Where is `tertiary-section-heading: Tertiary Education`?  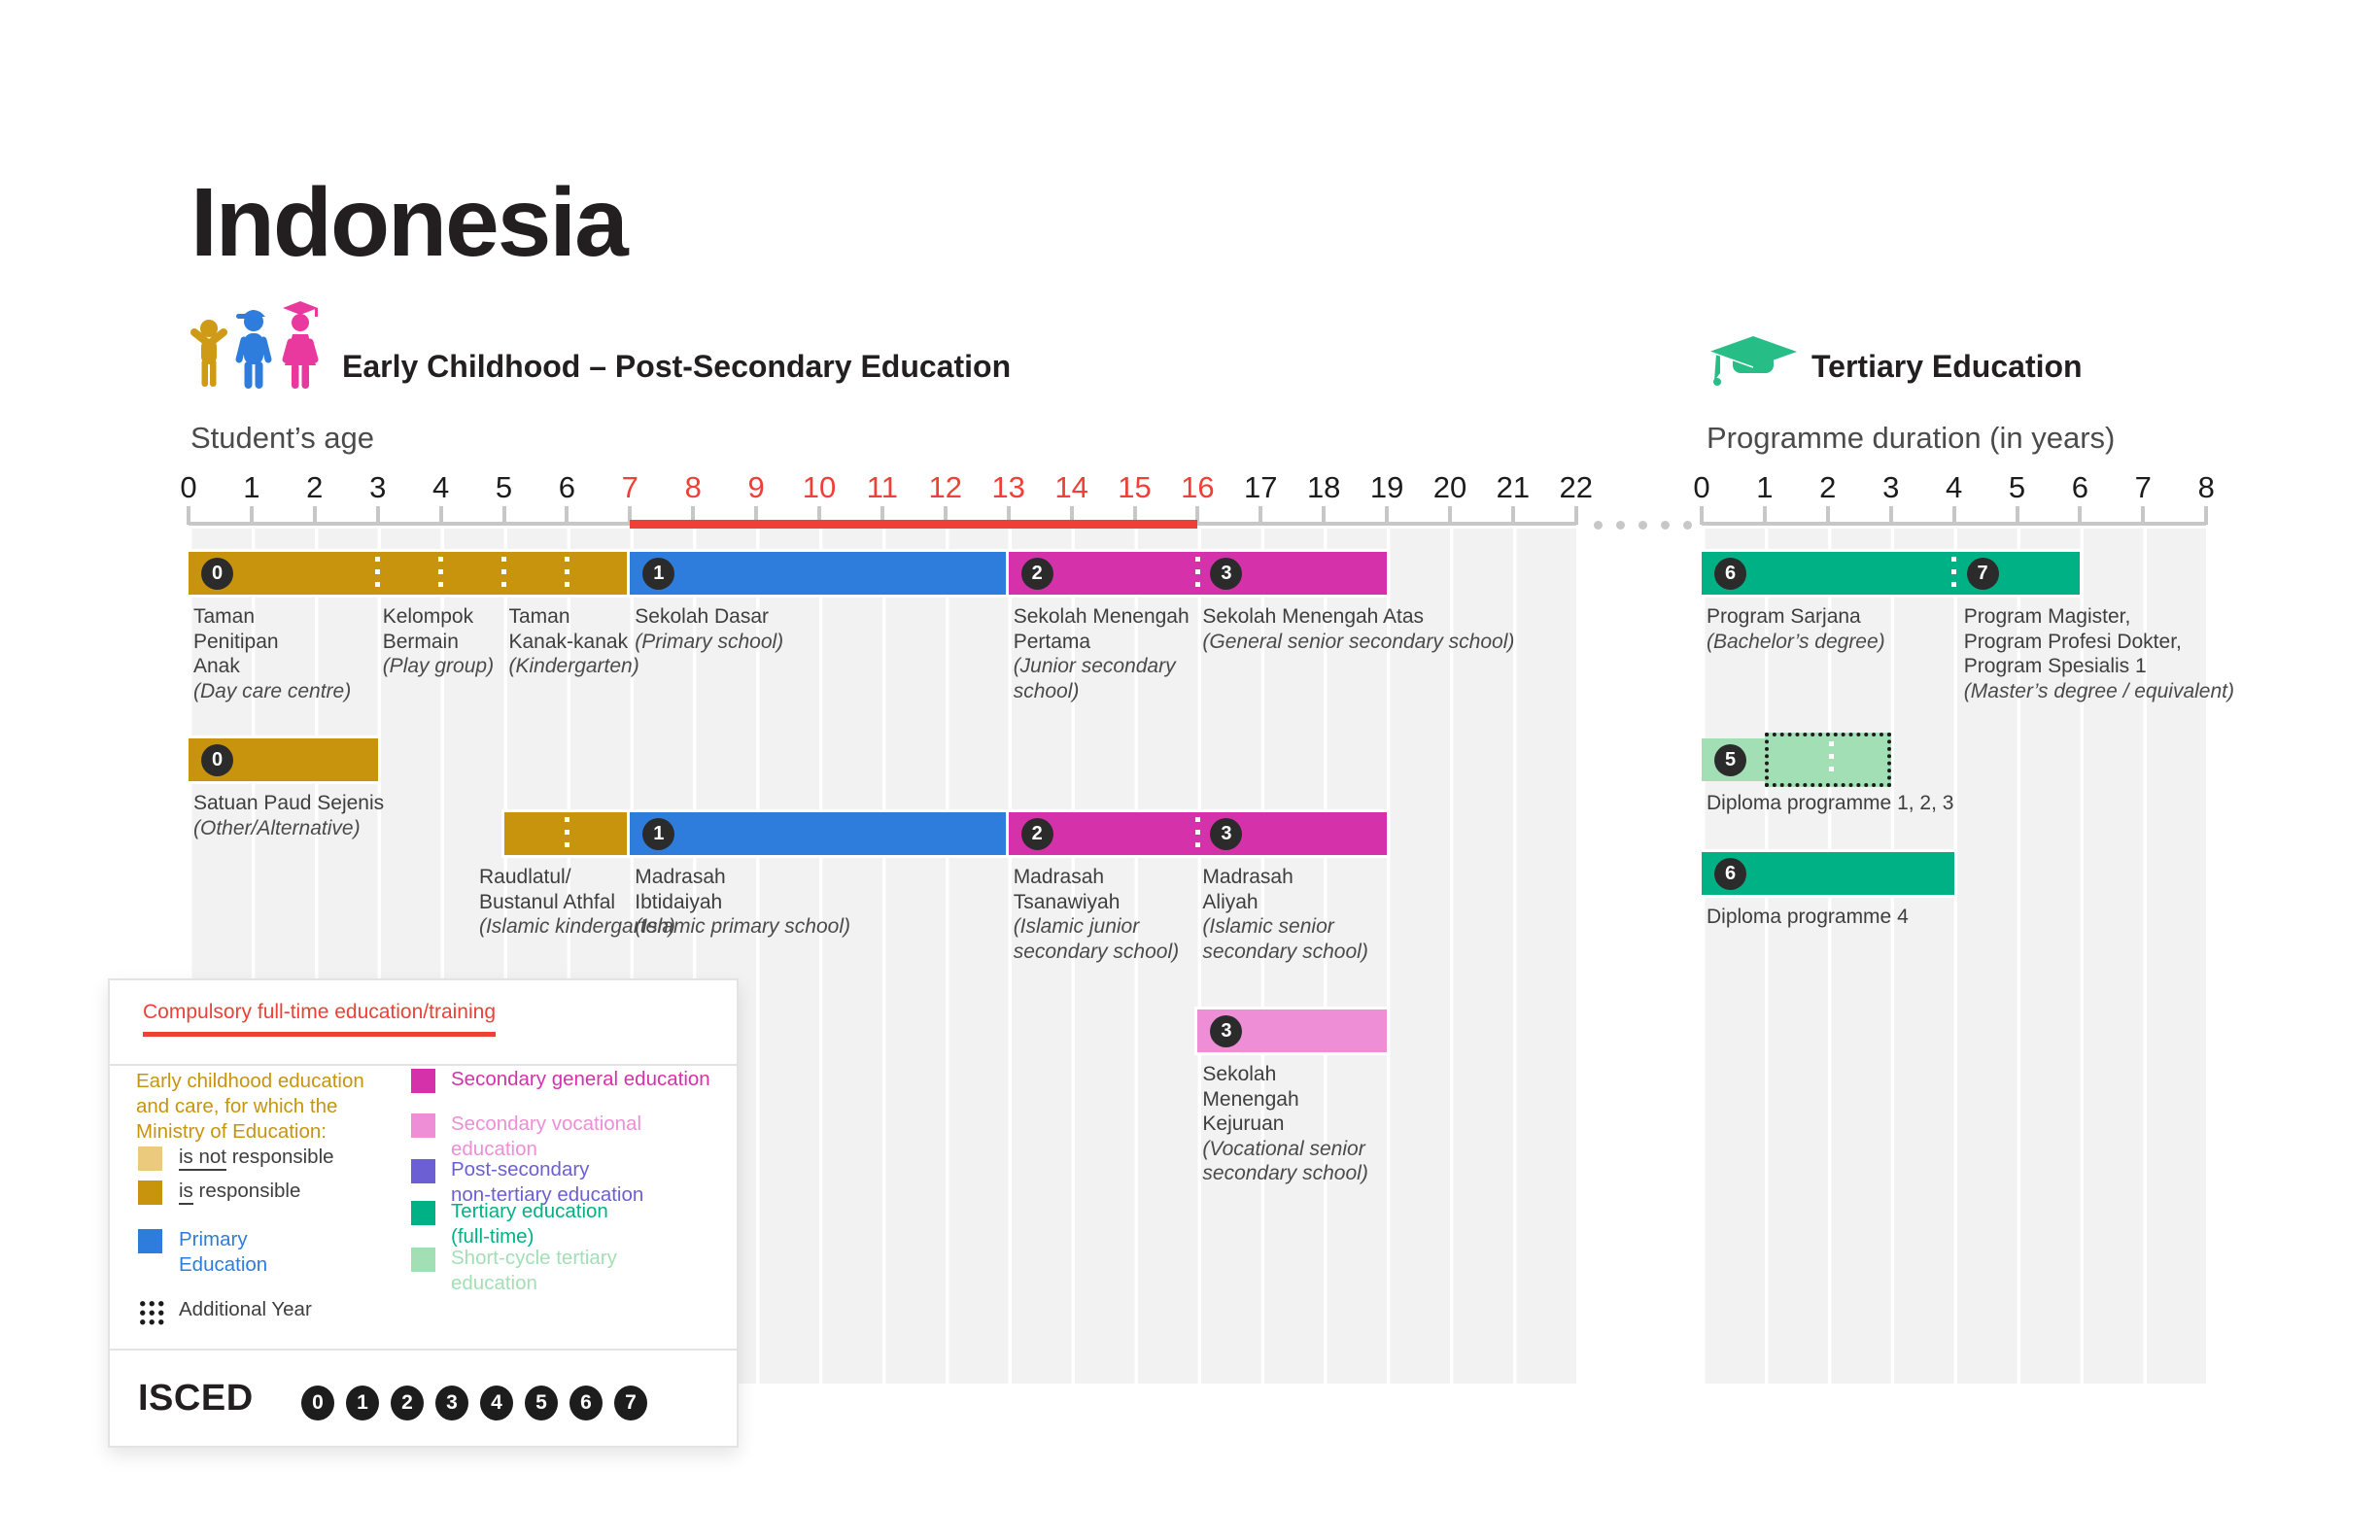 tertiary-section-heading: Tertiary Education is located at coordinates (1947, 366).